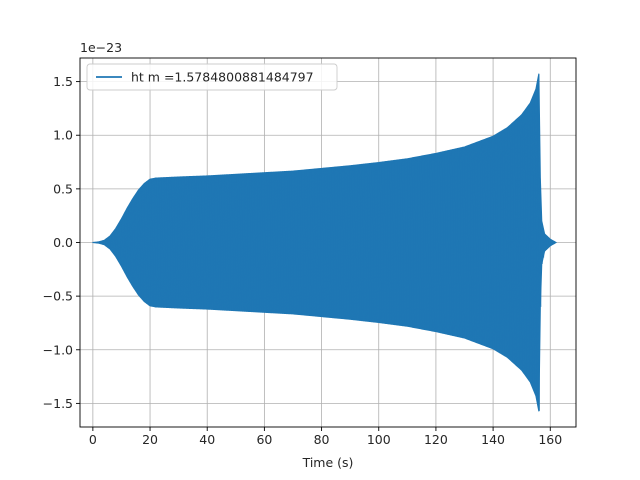  Describe the element at coordinates (101, 47) in the screenshot. I see `y-offset-label: 1e−23` at that location.